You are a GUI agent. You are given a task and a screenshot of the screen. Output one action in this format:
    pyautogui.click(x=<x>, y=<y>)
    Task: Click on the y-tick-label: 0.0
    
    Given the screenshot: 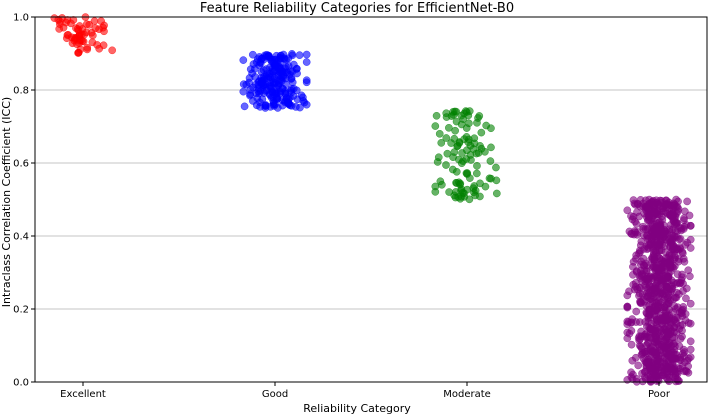 What is the action you would take?
    pyautogui.click(x=21, y=383)
    